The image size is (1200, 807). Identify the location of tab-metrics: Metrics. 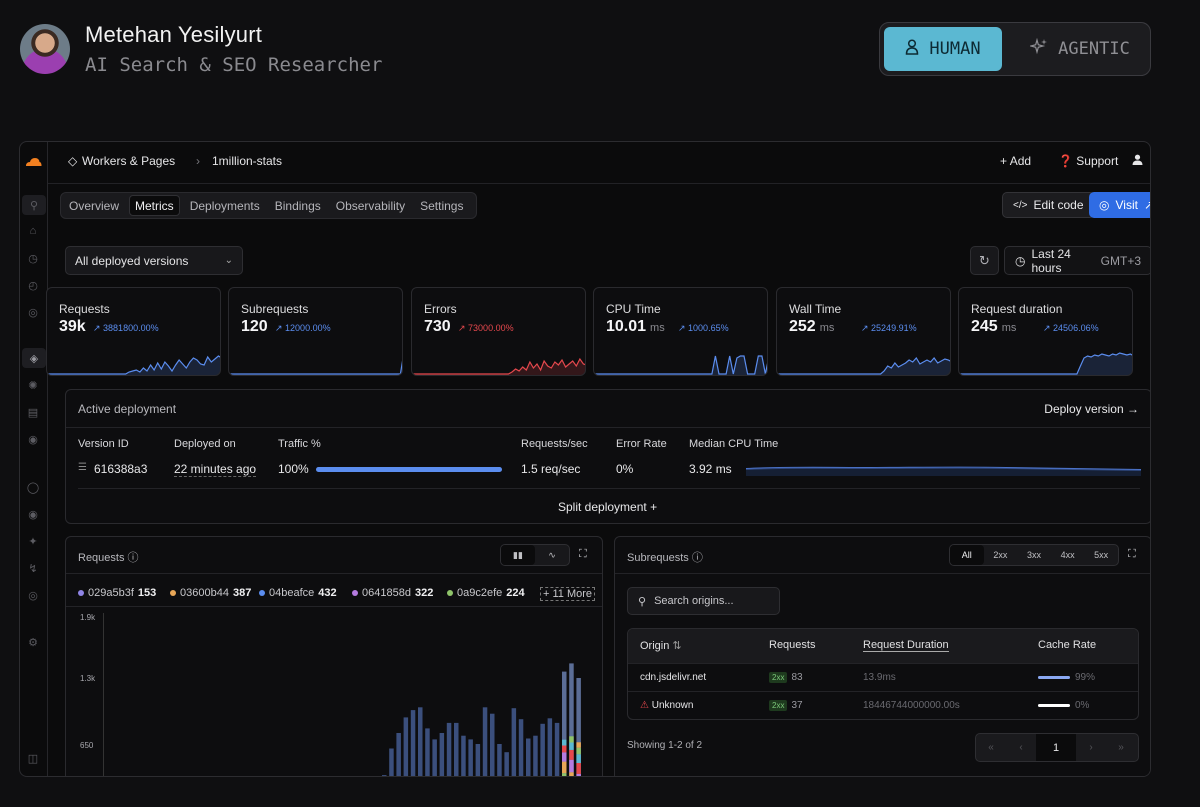
(154, 205).